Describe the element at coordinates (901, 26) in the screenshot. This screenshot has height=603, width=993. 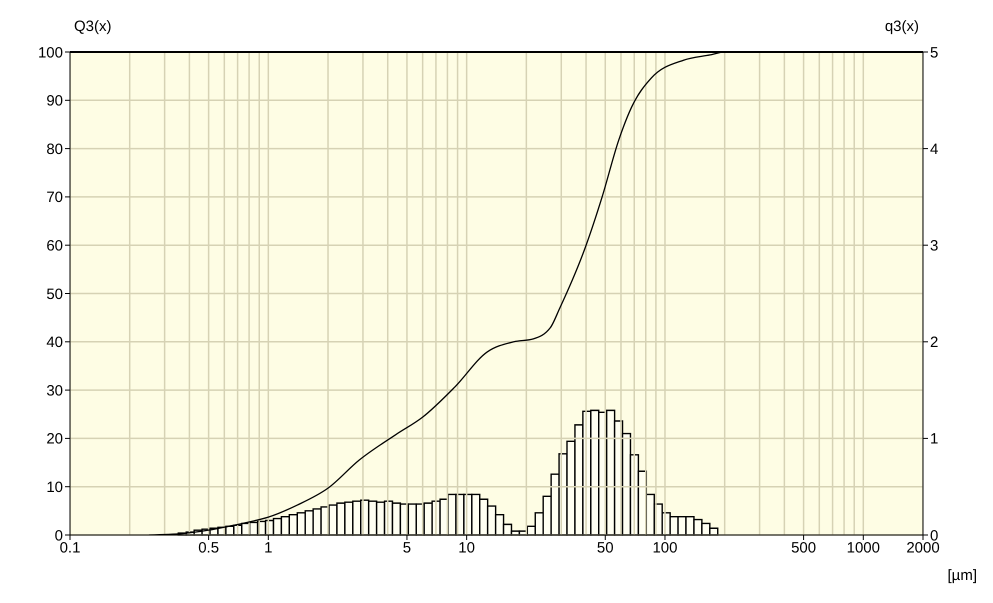
I see `y2-axis-title: q3(x)` at that location.